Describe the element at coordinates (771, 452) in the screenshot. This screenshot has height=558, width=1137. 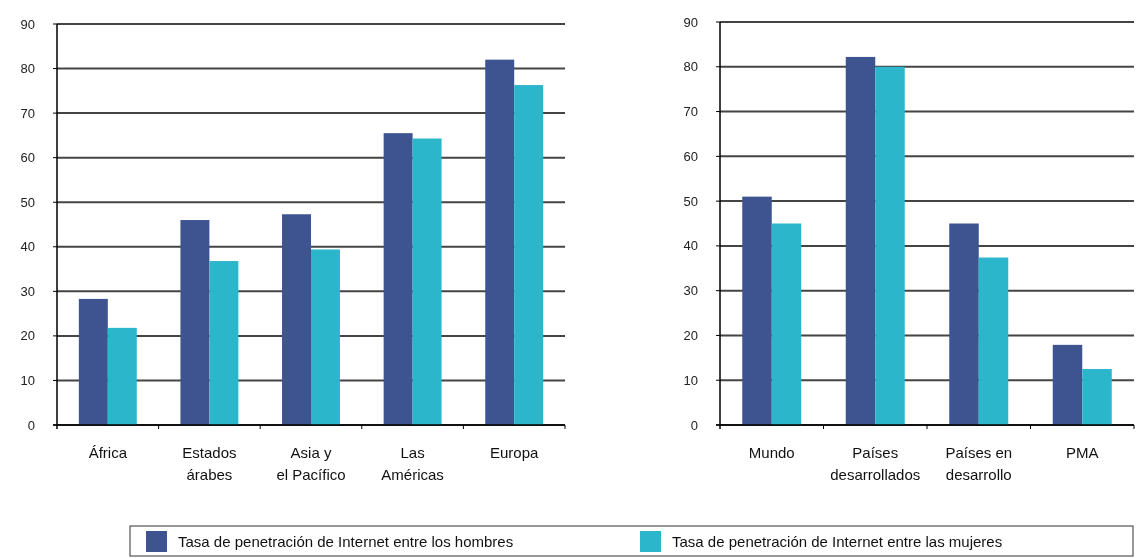
I see `x-tick-label: Mundo` at that location.